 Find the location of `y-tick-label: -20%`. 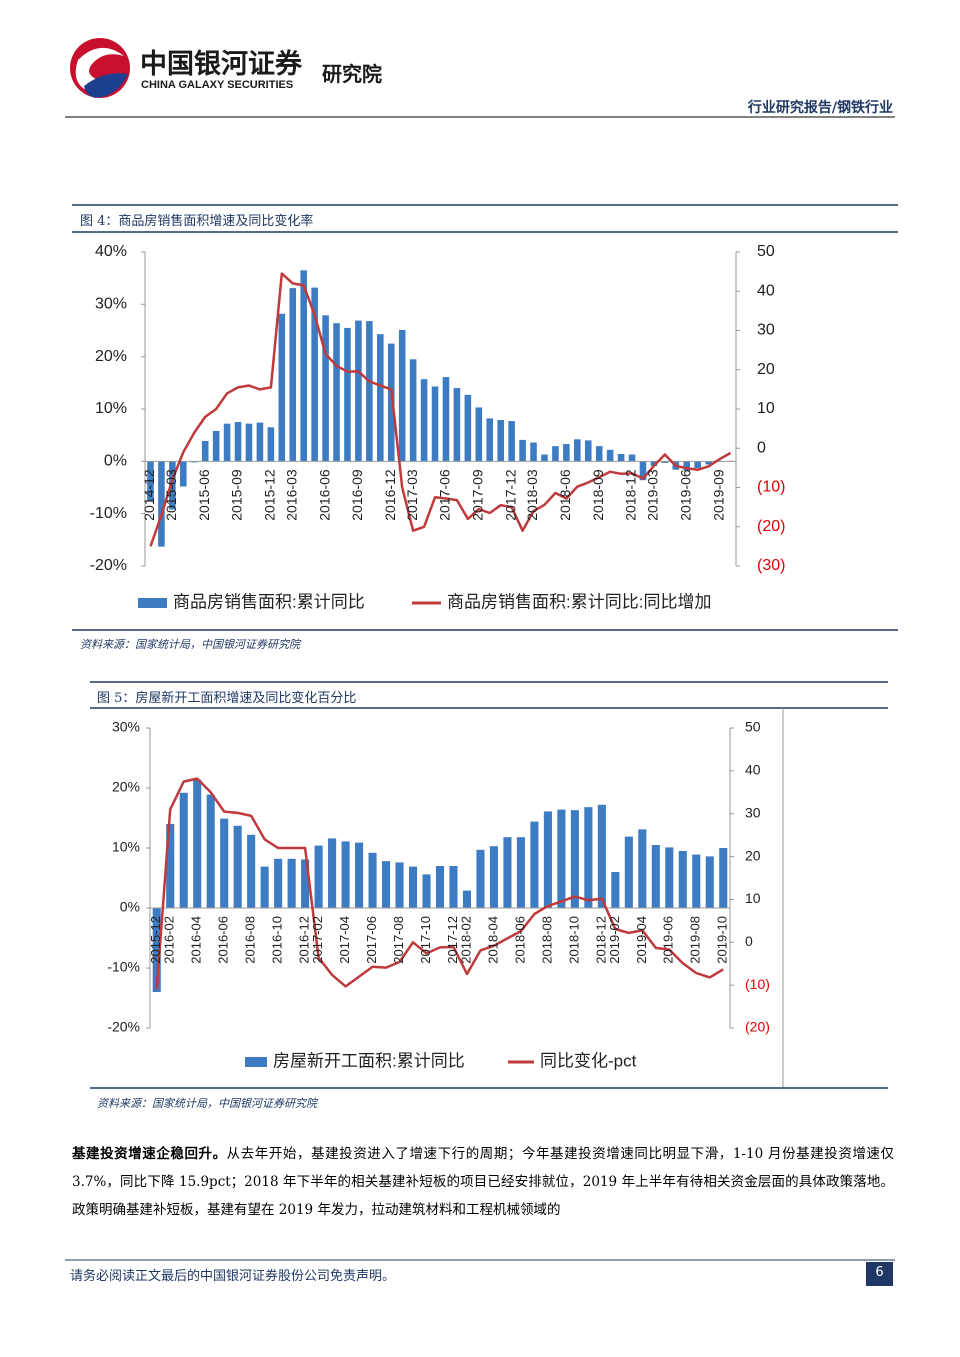

y-tick-label: -20% is located at coordinates (108, 565).